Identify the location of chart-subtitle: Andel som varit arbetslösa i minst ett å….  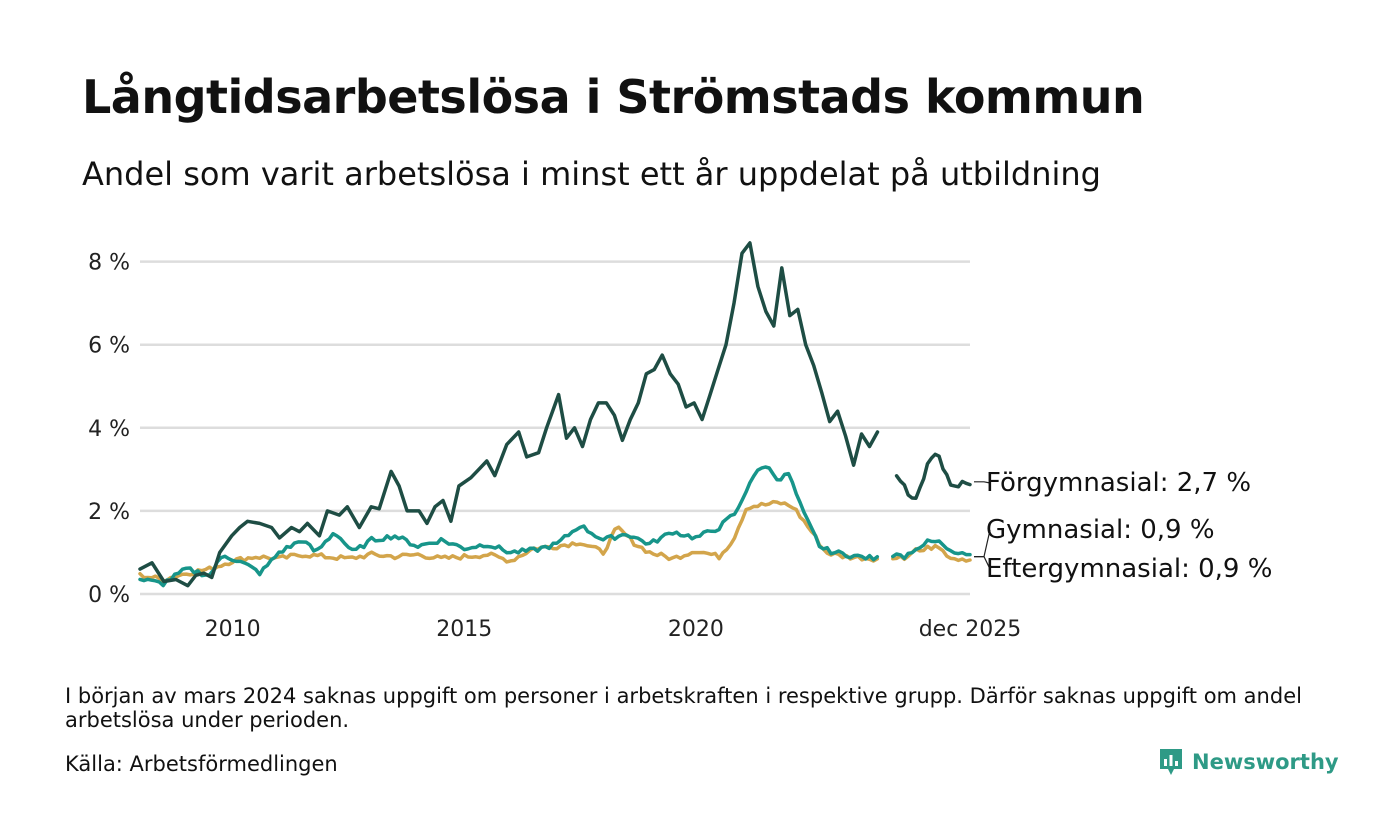
(591, 174).